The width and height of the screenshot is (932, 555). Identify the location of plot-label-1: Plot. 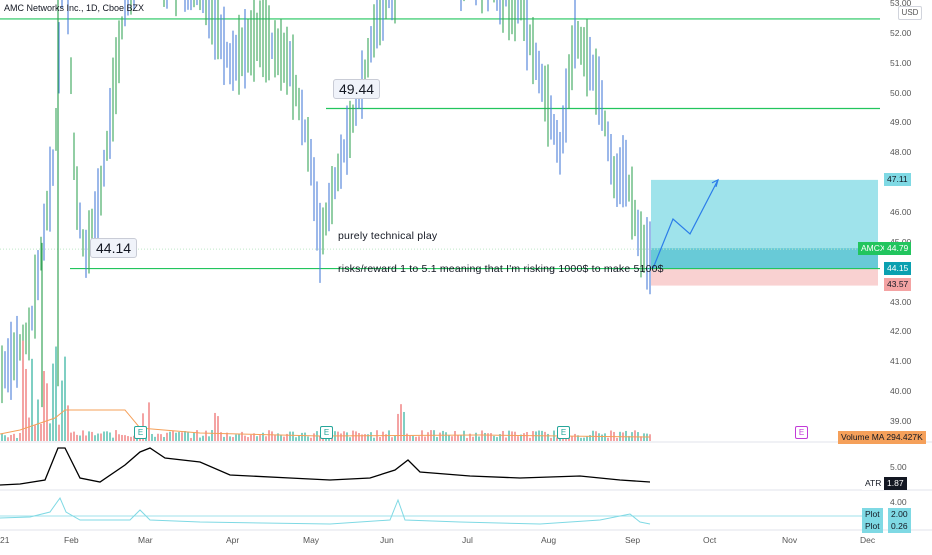
(872, 514).